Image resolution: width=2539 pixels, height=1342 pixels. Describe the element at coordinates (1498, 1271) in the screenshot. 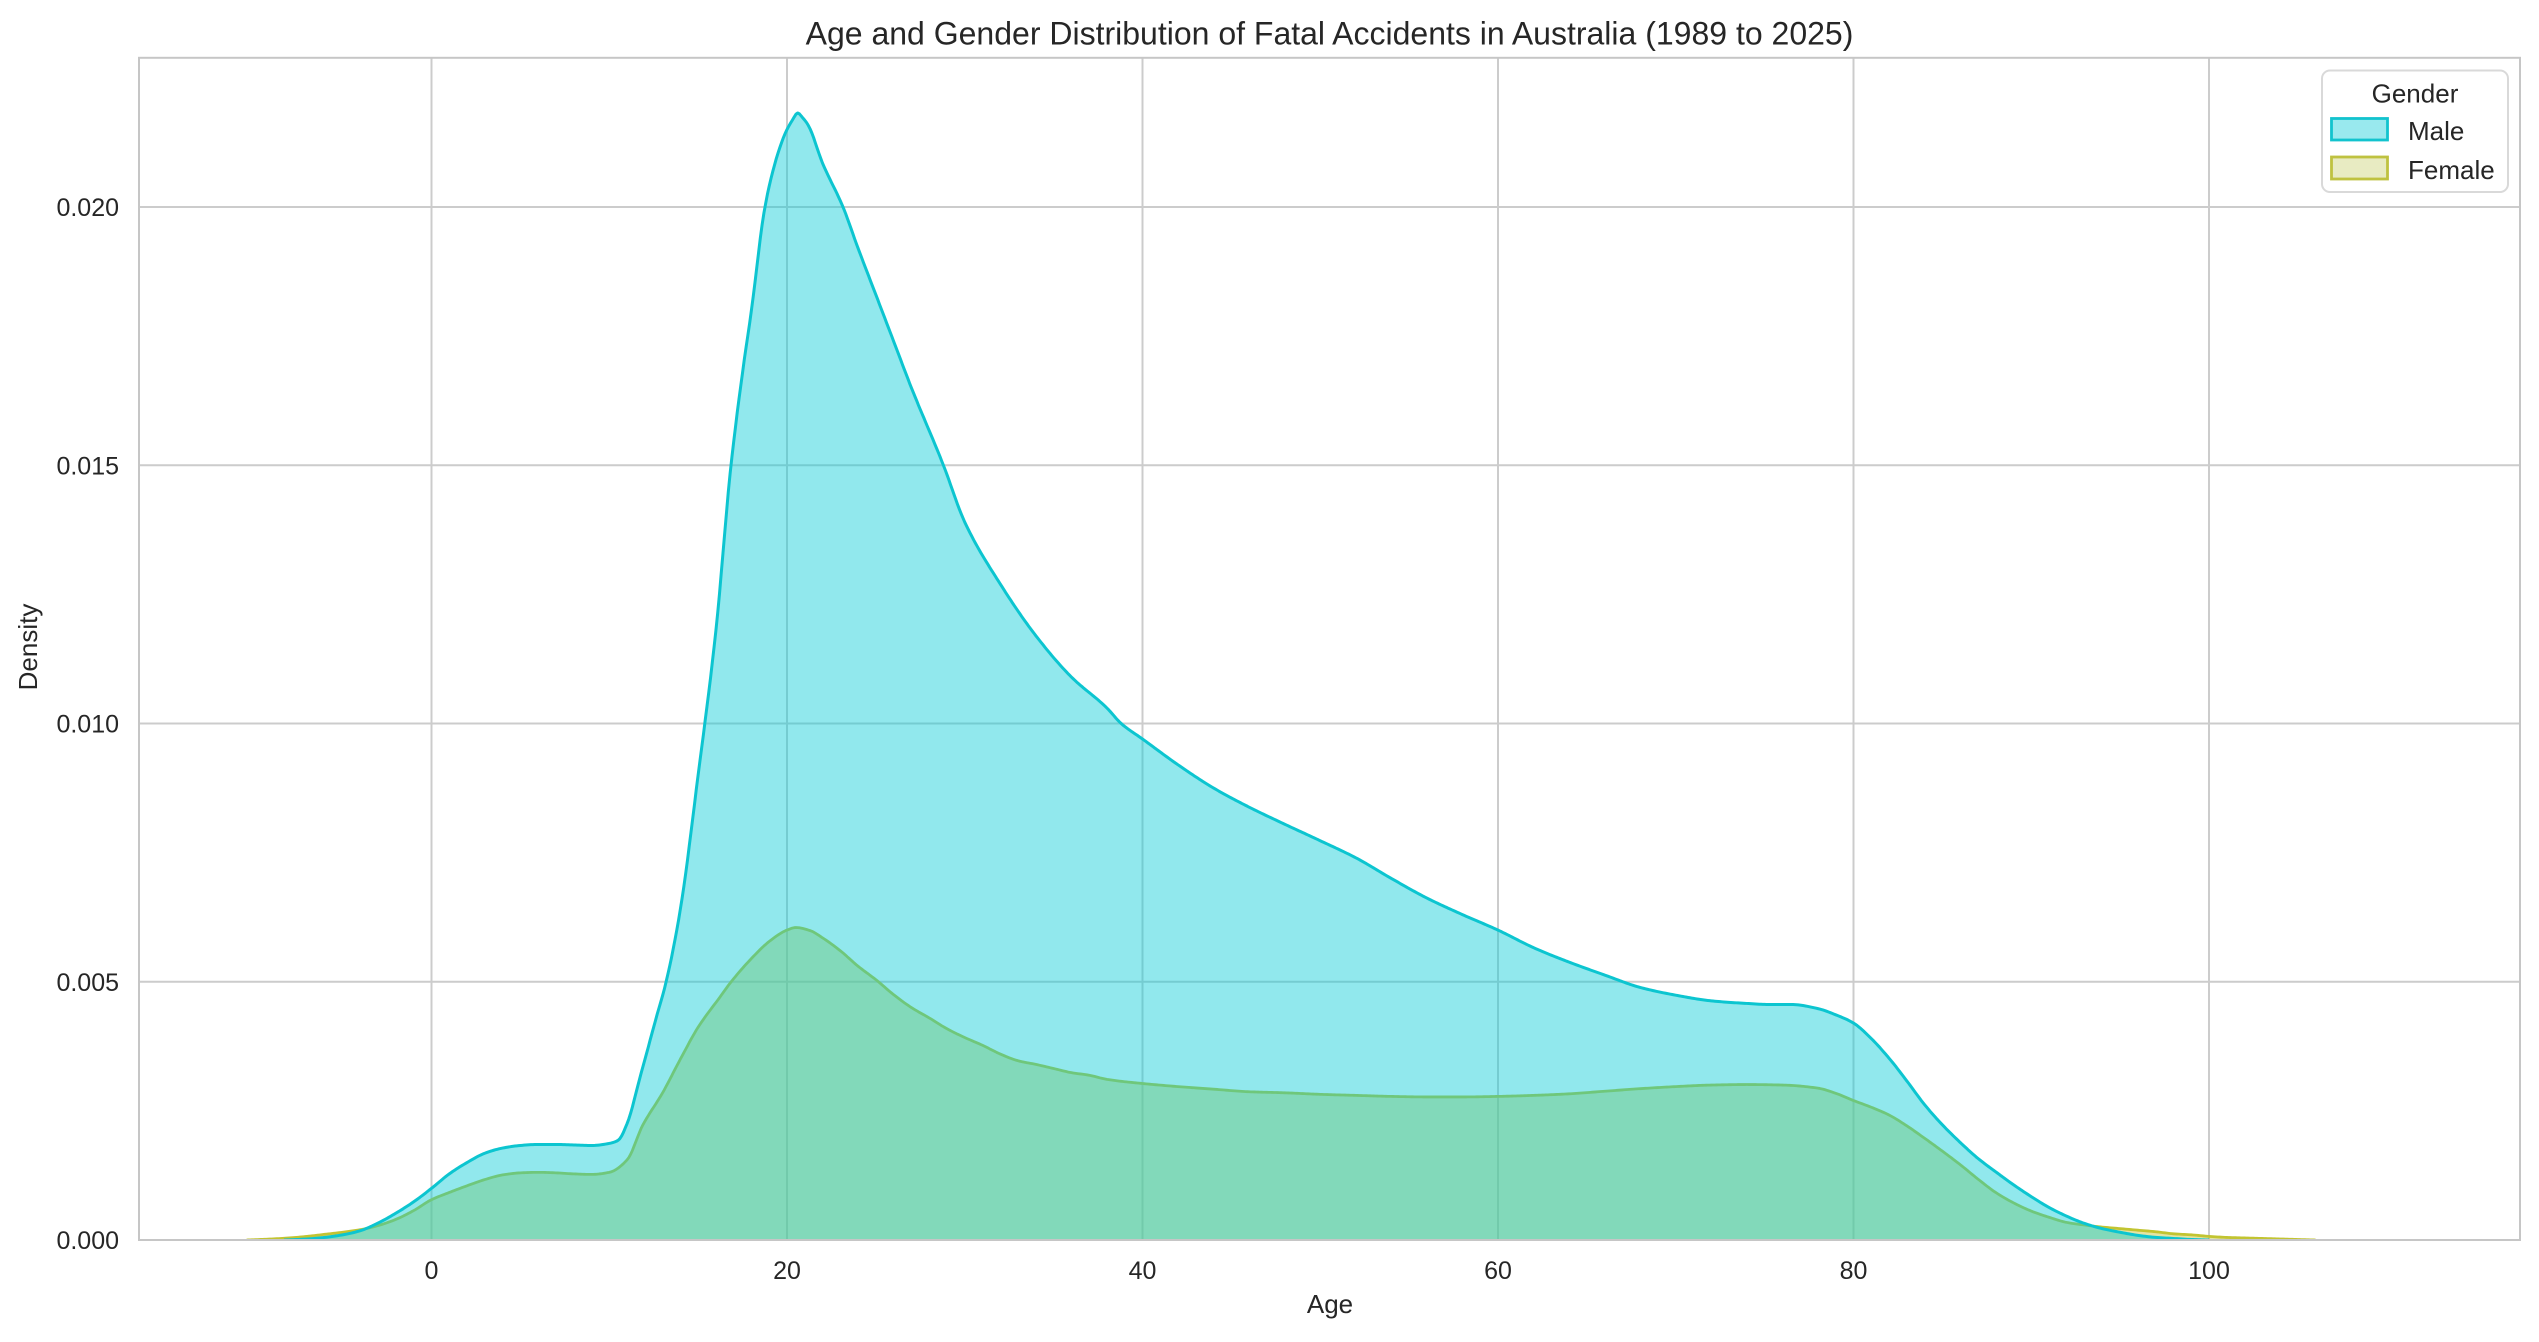

I see `svg-text: 60` at that location.